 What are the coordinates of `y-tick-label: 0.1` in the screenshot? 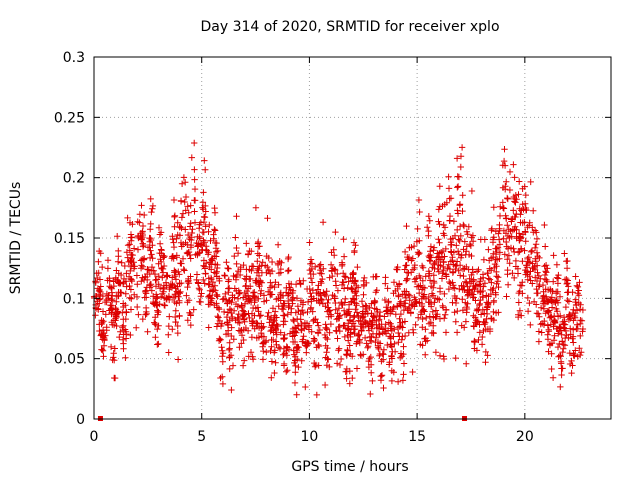 It's located at (74, 299).